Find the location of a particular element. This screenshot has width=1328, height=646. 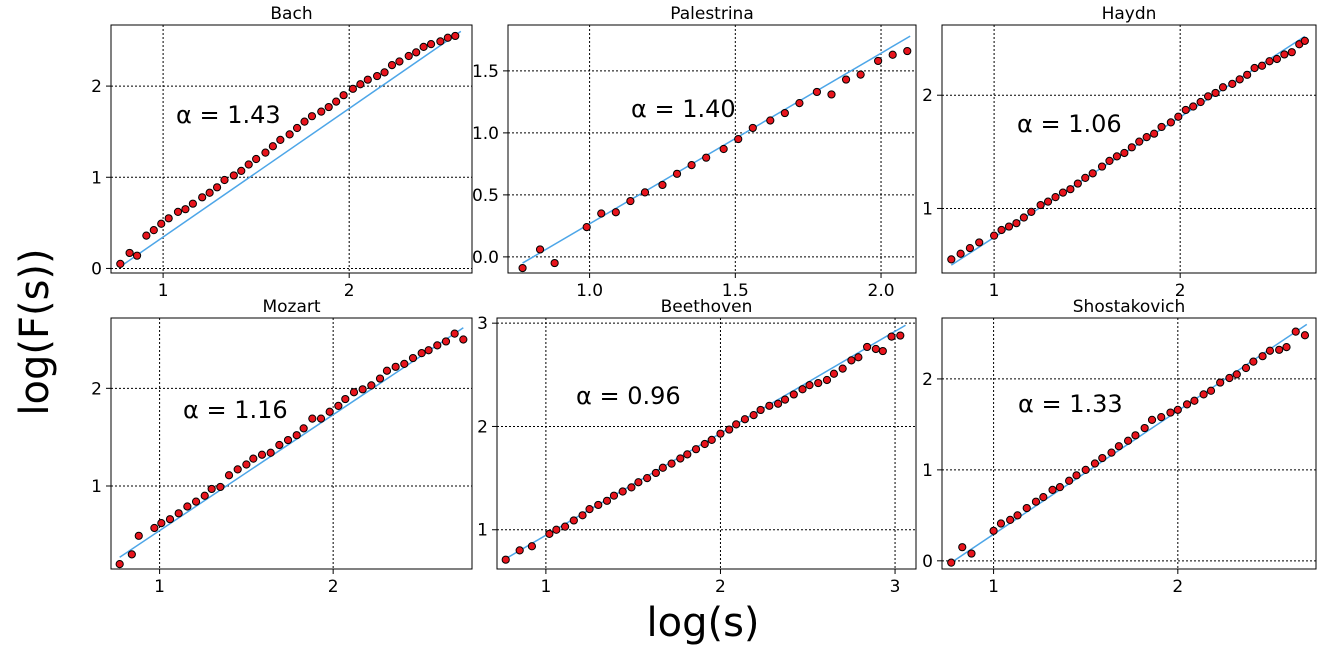

x-tick-label: 1 is located at coordinates (545, 587).